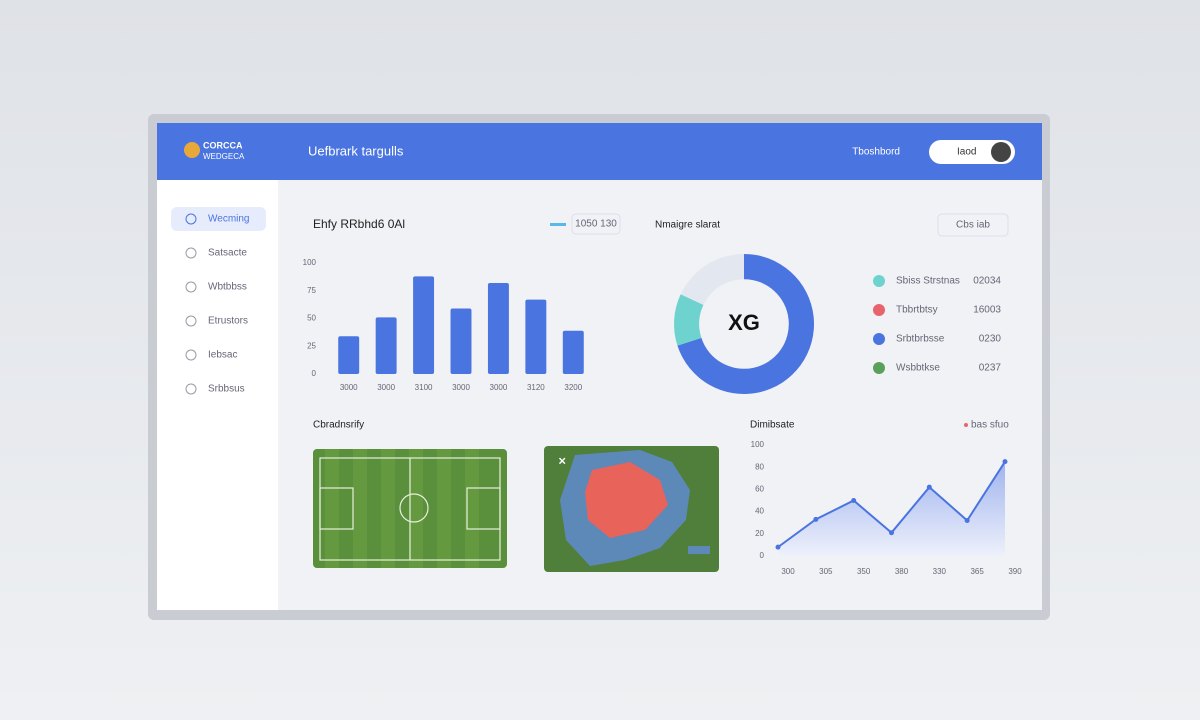 This screenshot has height=720, width=1200. What do you see at coordinates (338, 425) in the screenshot?
I see `section-title: Cbradnsrify` at bounding box center [338, 425].